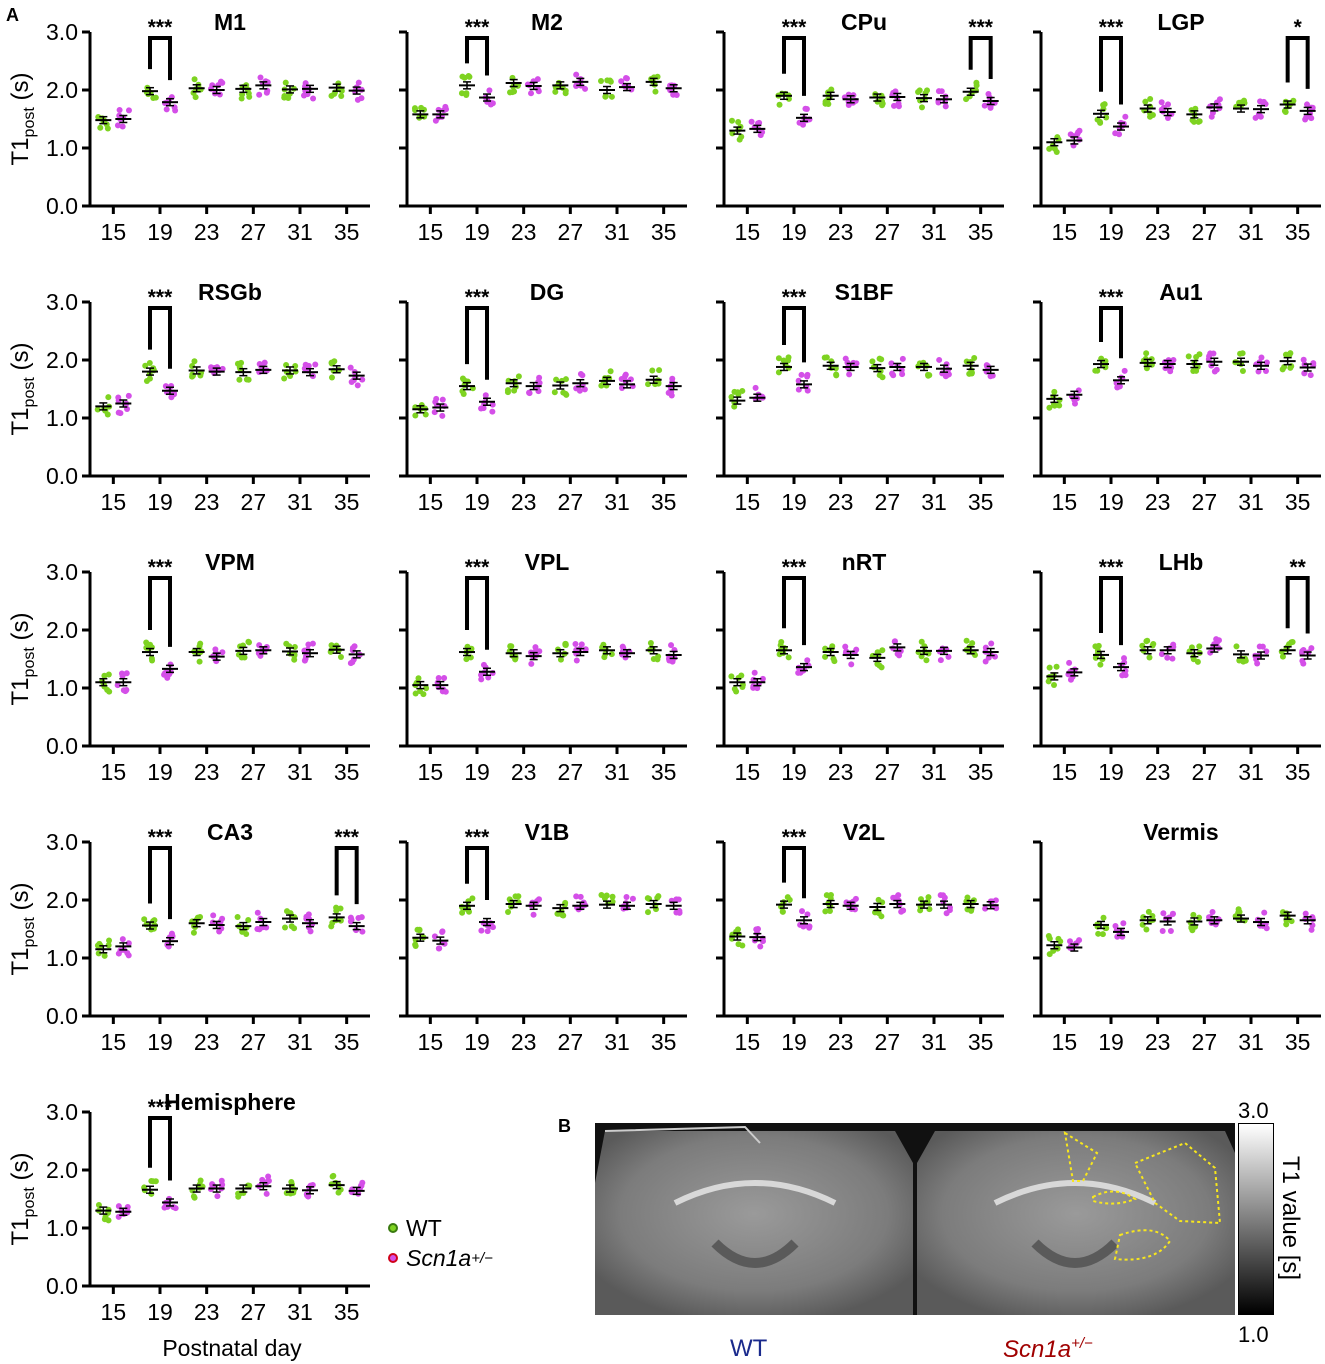  I want to click on x-tick-label: 15, so click(431, 232).